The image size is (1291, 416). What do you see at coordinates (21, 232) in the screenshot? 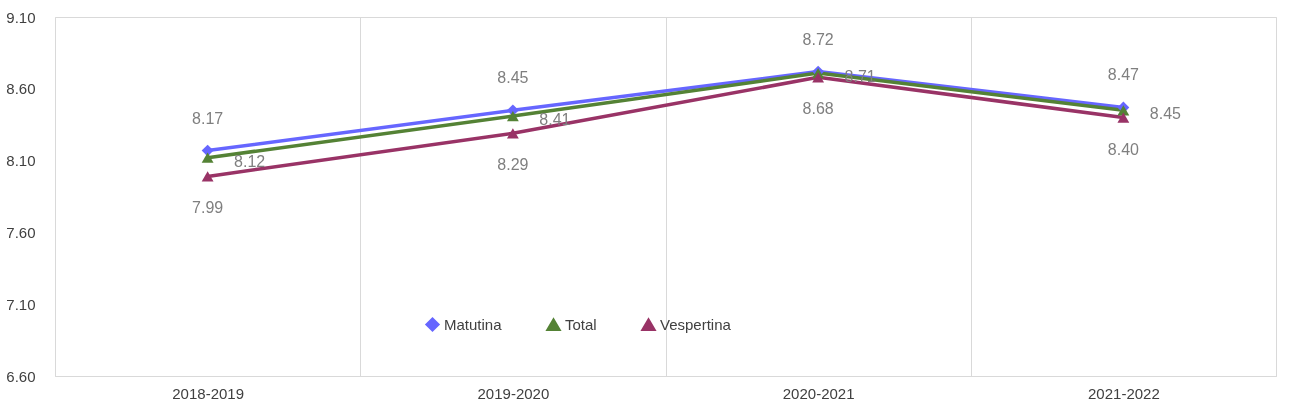
I see `y-tick-label: 7.60` at bounding box center [21, 232].